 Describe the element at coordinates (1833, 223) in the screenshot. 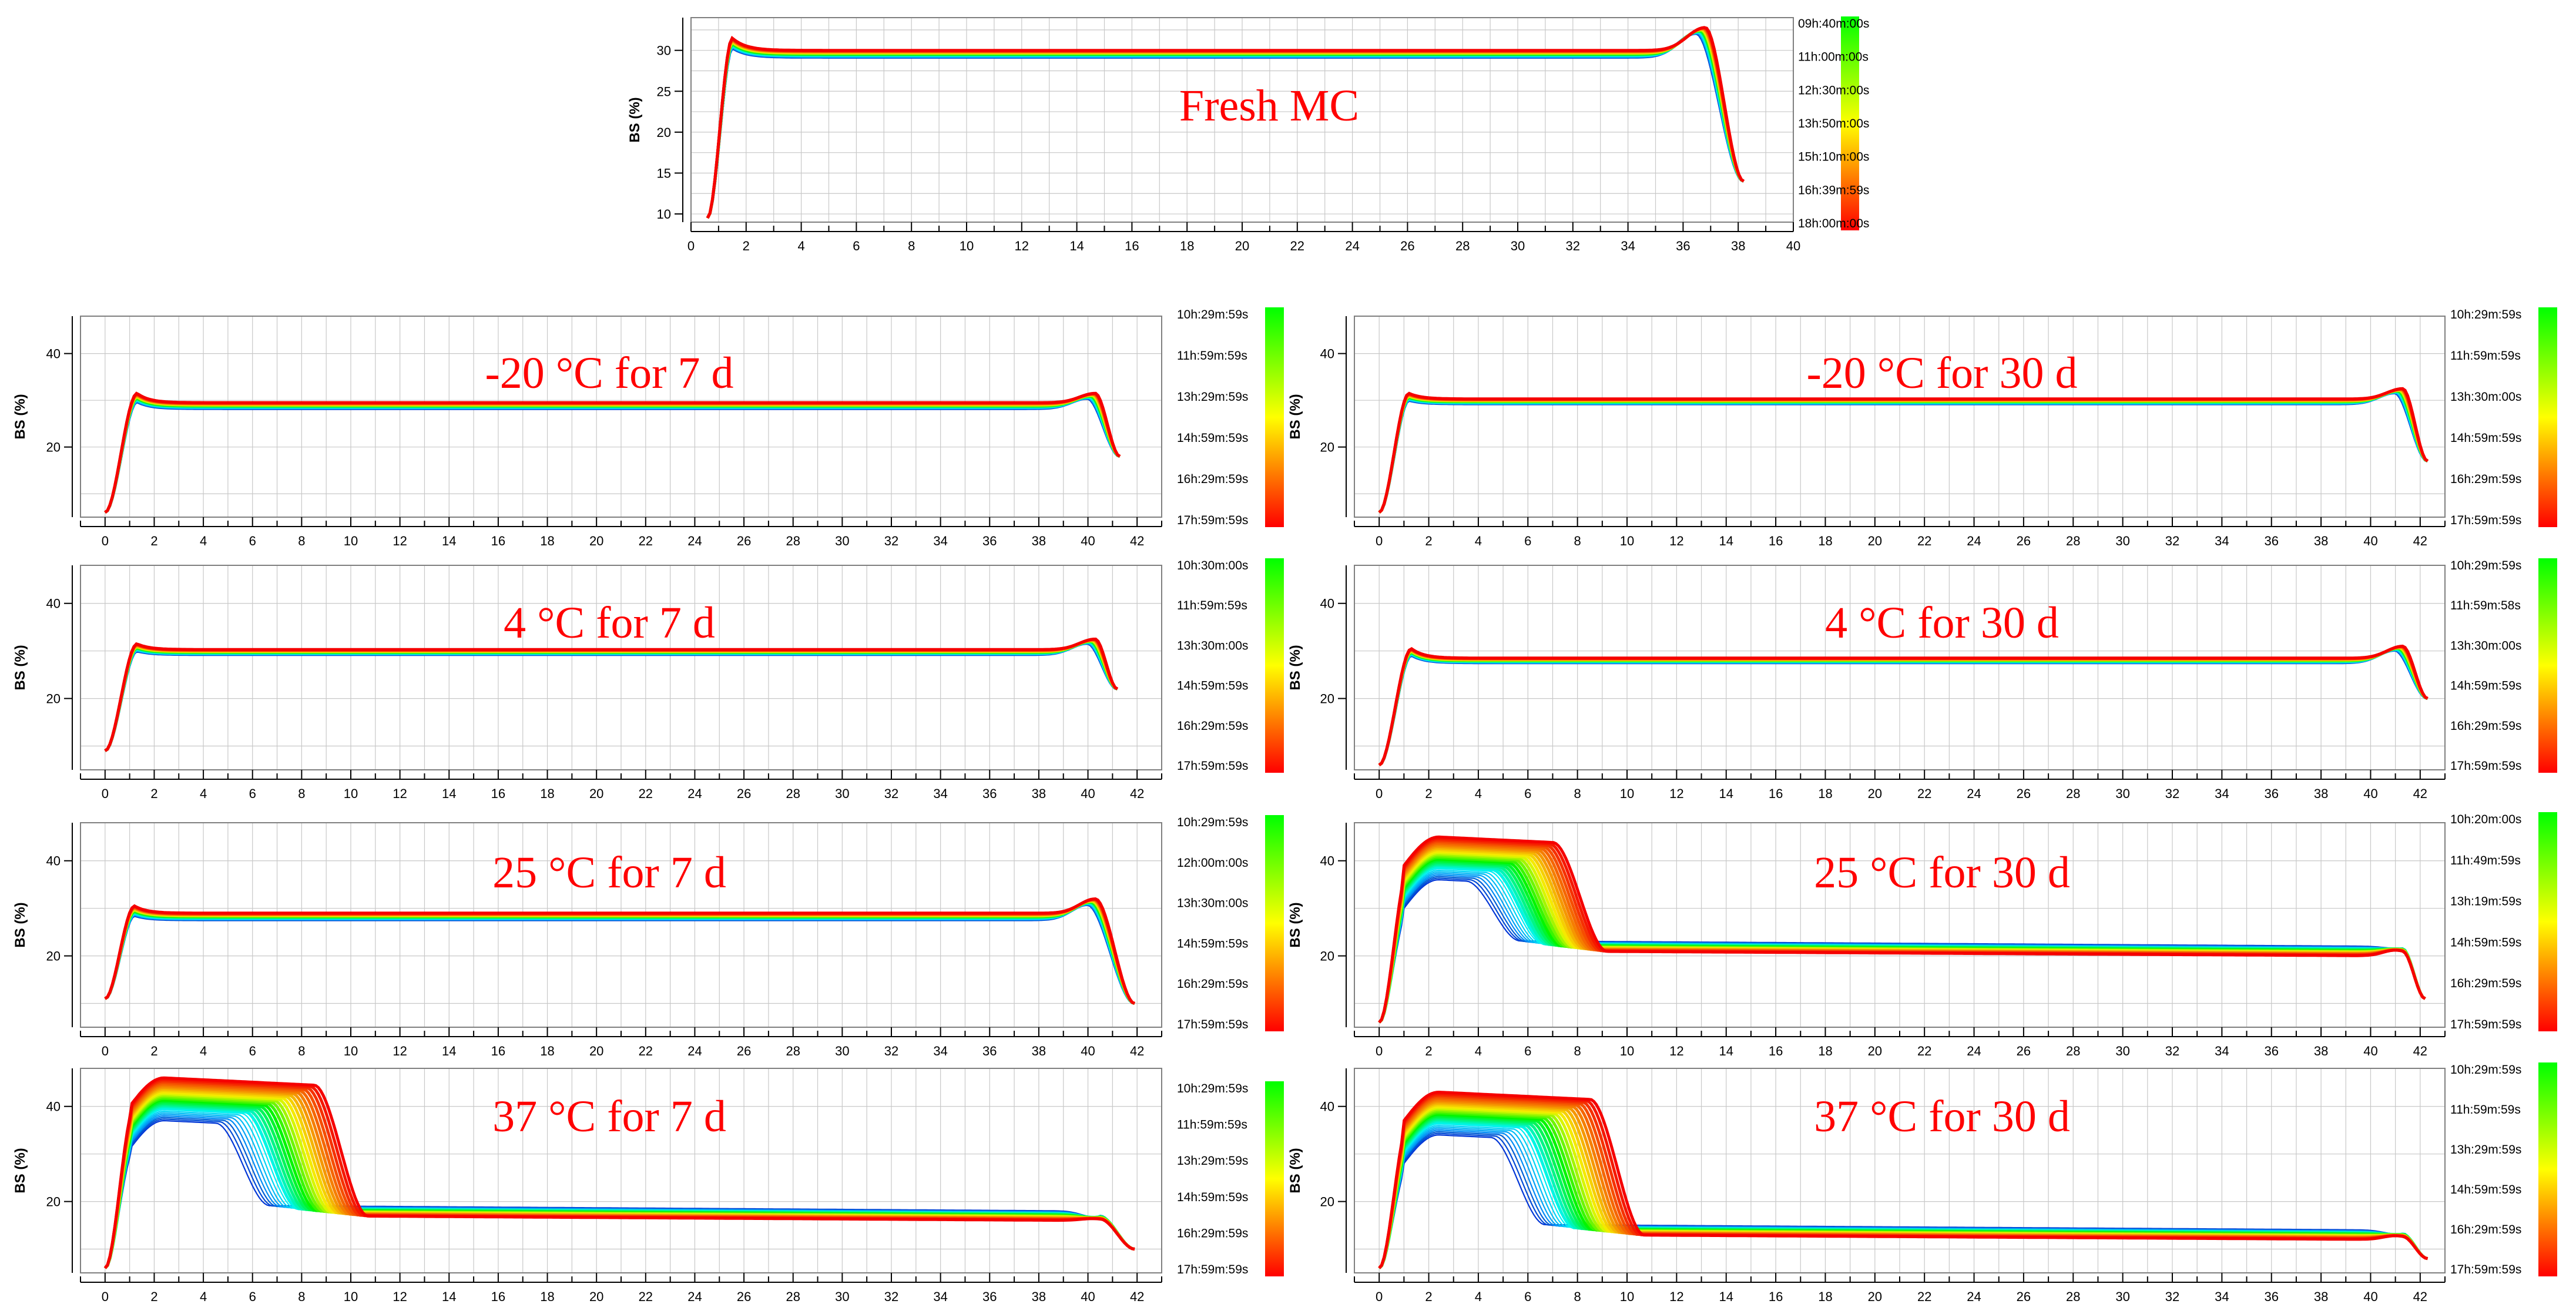

I see `colorbar-label: 18h:00m:00s` at that location.